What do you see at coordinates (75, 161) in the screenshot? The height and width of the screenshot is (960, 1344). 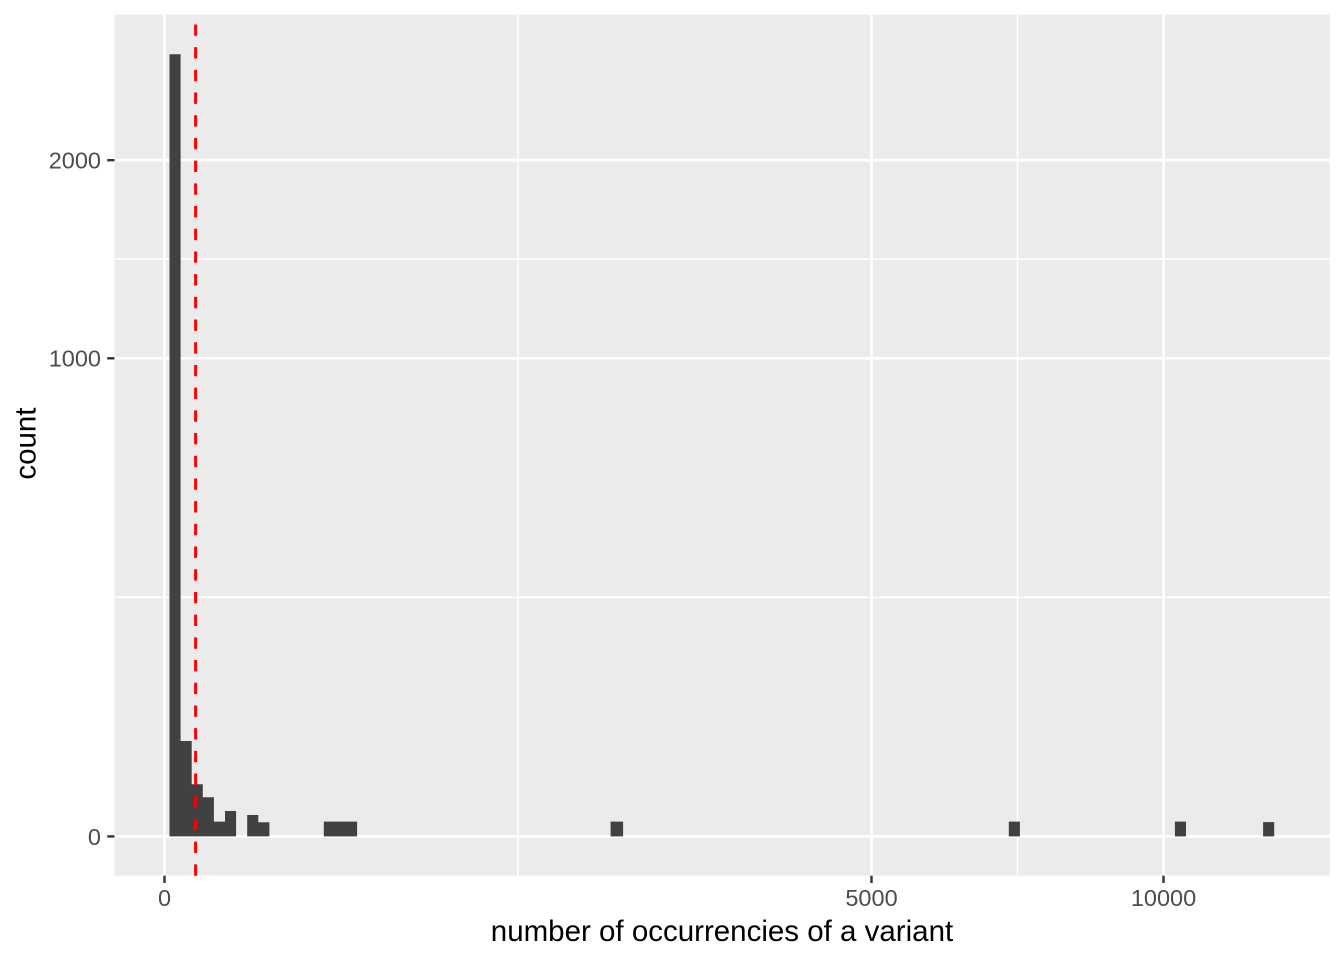 I see `svg-text: 2000` at bounding box center [75, 161].